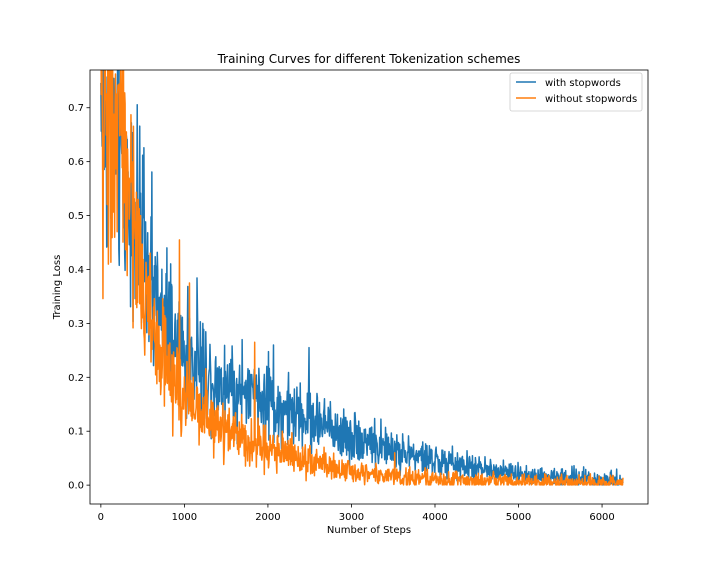  I want to click on x-tick-label: 3000, so click(351, 517).